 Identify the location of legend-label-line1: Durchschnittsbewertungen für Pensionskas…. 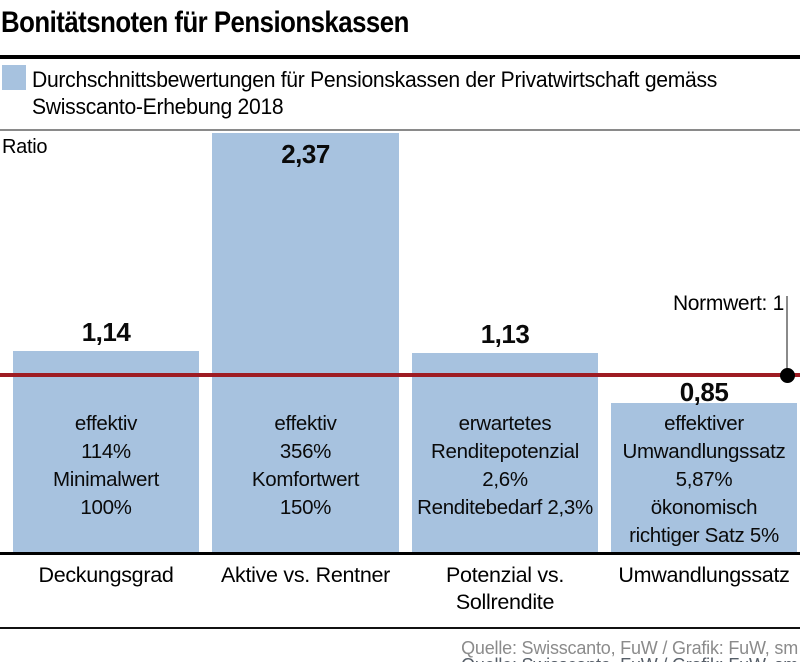
(375, 79).